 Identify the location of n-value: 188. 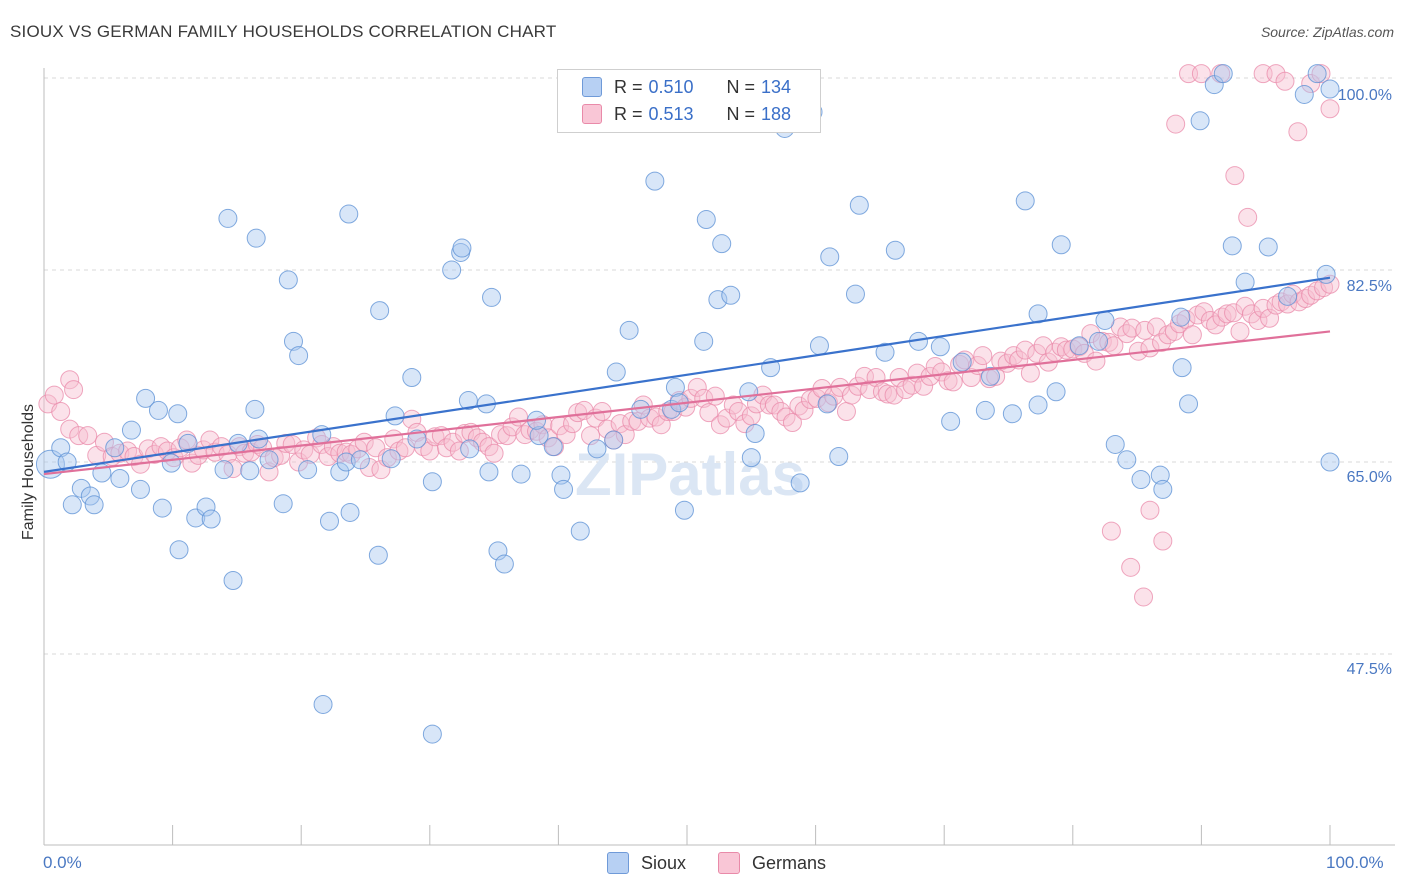
(776, 113).